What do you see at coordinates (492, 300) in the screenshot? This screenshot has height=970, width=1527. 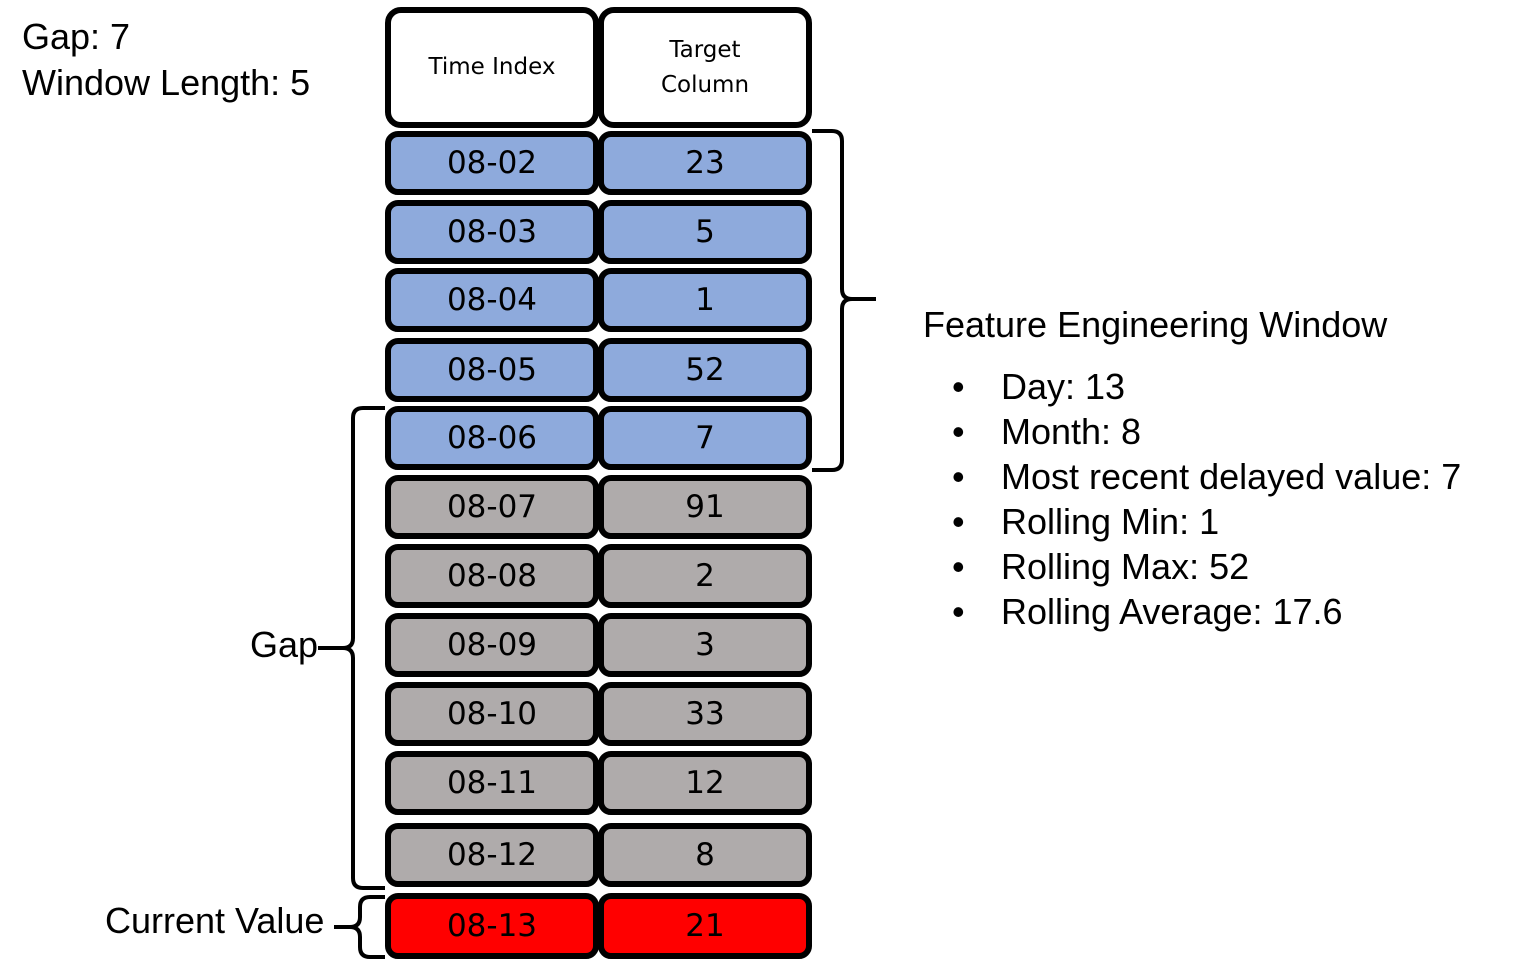 I see `time-index-cell: 08-04` at bounding box center [492, 300].